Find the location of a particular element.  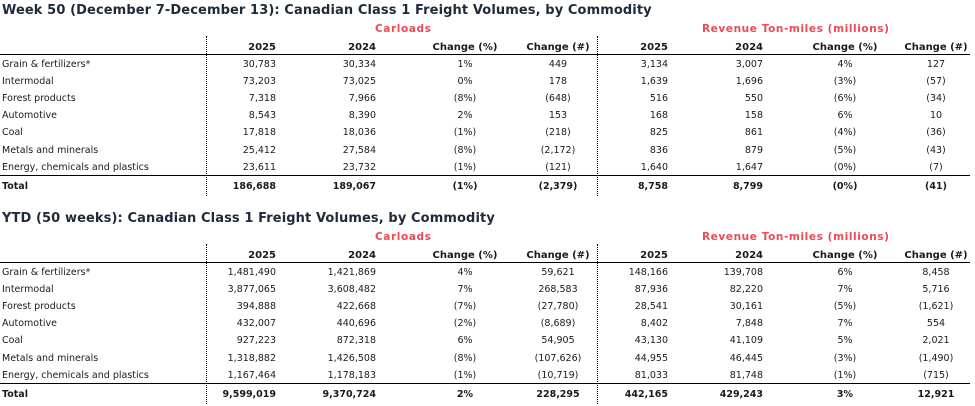

cell-rtm-change-pct: 5% is located at coordinates (845, 341).